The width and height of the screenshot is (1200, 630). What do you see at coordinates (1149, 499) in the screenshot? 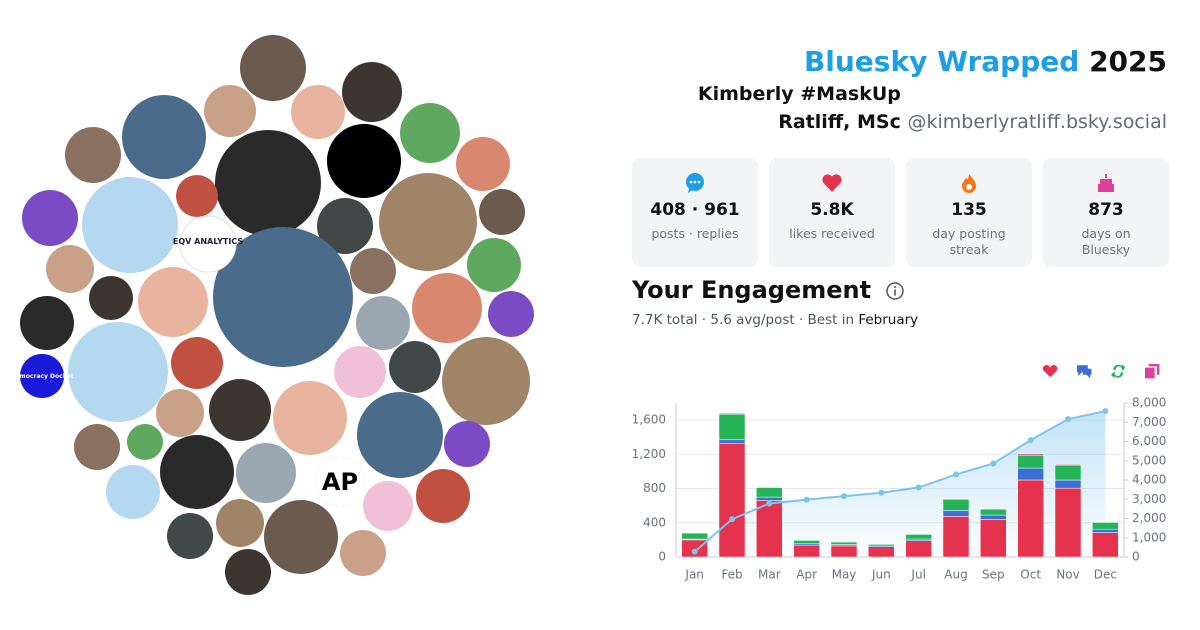
I see `y2-tick-label: 3,000` at bounding box center [1149, 499].